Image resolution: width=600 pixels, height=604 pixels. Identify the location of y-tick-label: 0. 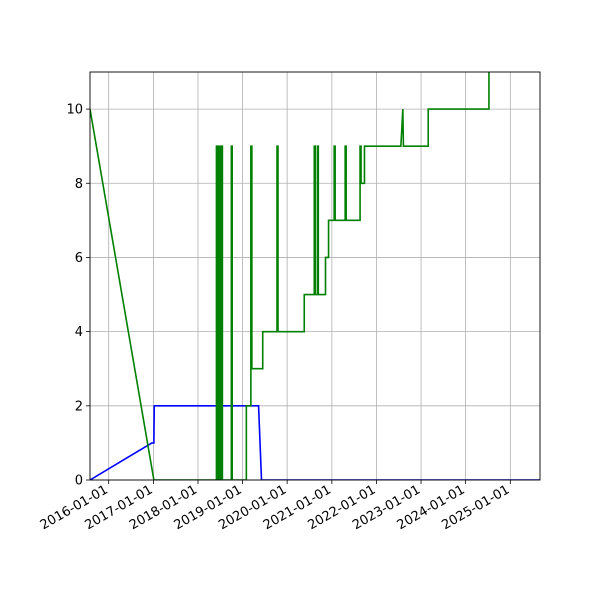
(79, 481).